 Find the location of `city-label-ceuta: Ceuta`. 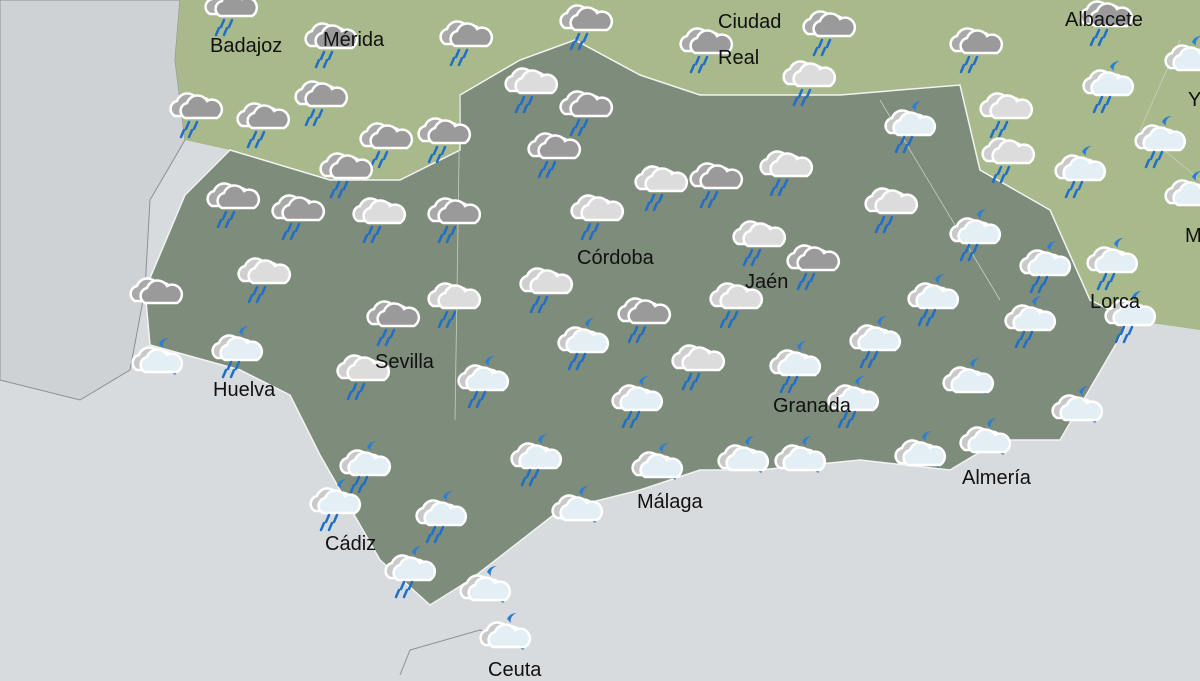

city-label-ceuta: Ceuta is located at coordinates (515, 670).